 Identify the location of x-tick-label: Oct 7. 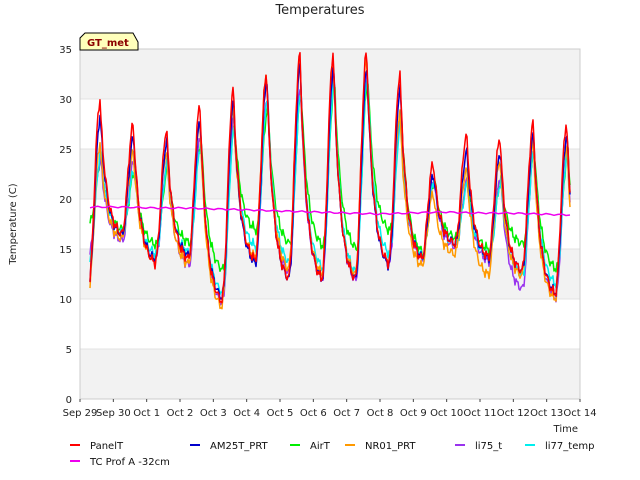
(346, 413).